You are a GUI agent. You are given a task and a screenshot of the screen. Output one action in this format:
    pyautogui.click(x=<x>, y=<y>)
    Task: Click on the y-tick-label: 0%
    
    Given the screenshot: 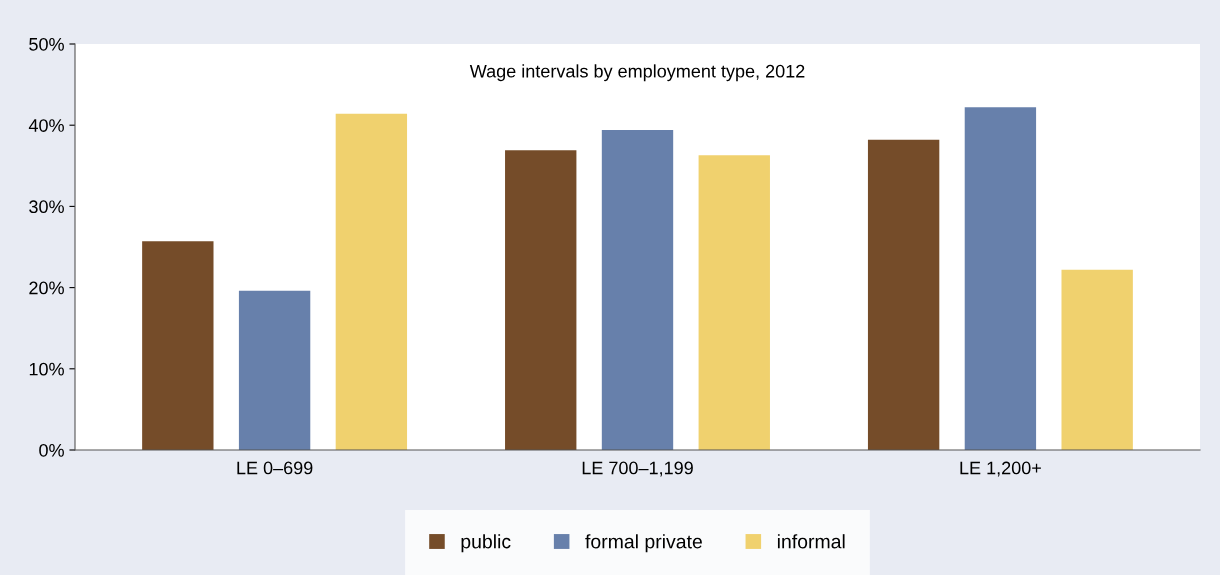 What is the action you would take?
    pyautogui.click(x=51, y=450)
    